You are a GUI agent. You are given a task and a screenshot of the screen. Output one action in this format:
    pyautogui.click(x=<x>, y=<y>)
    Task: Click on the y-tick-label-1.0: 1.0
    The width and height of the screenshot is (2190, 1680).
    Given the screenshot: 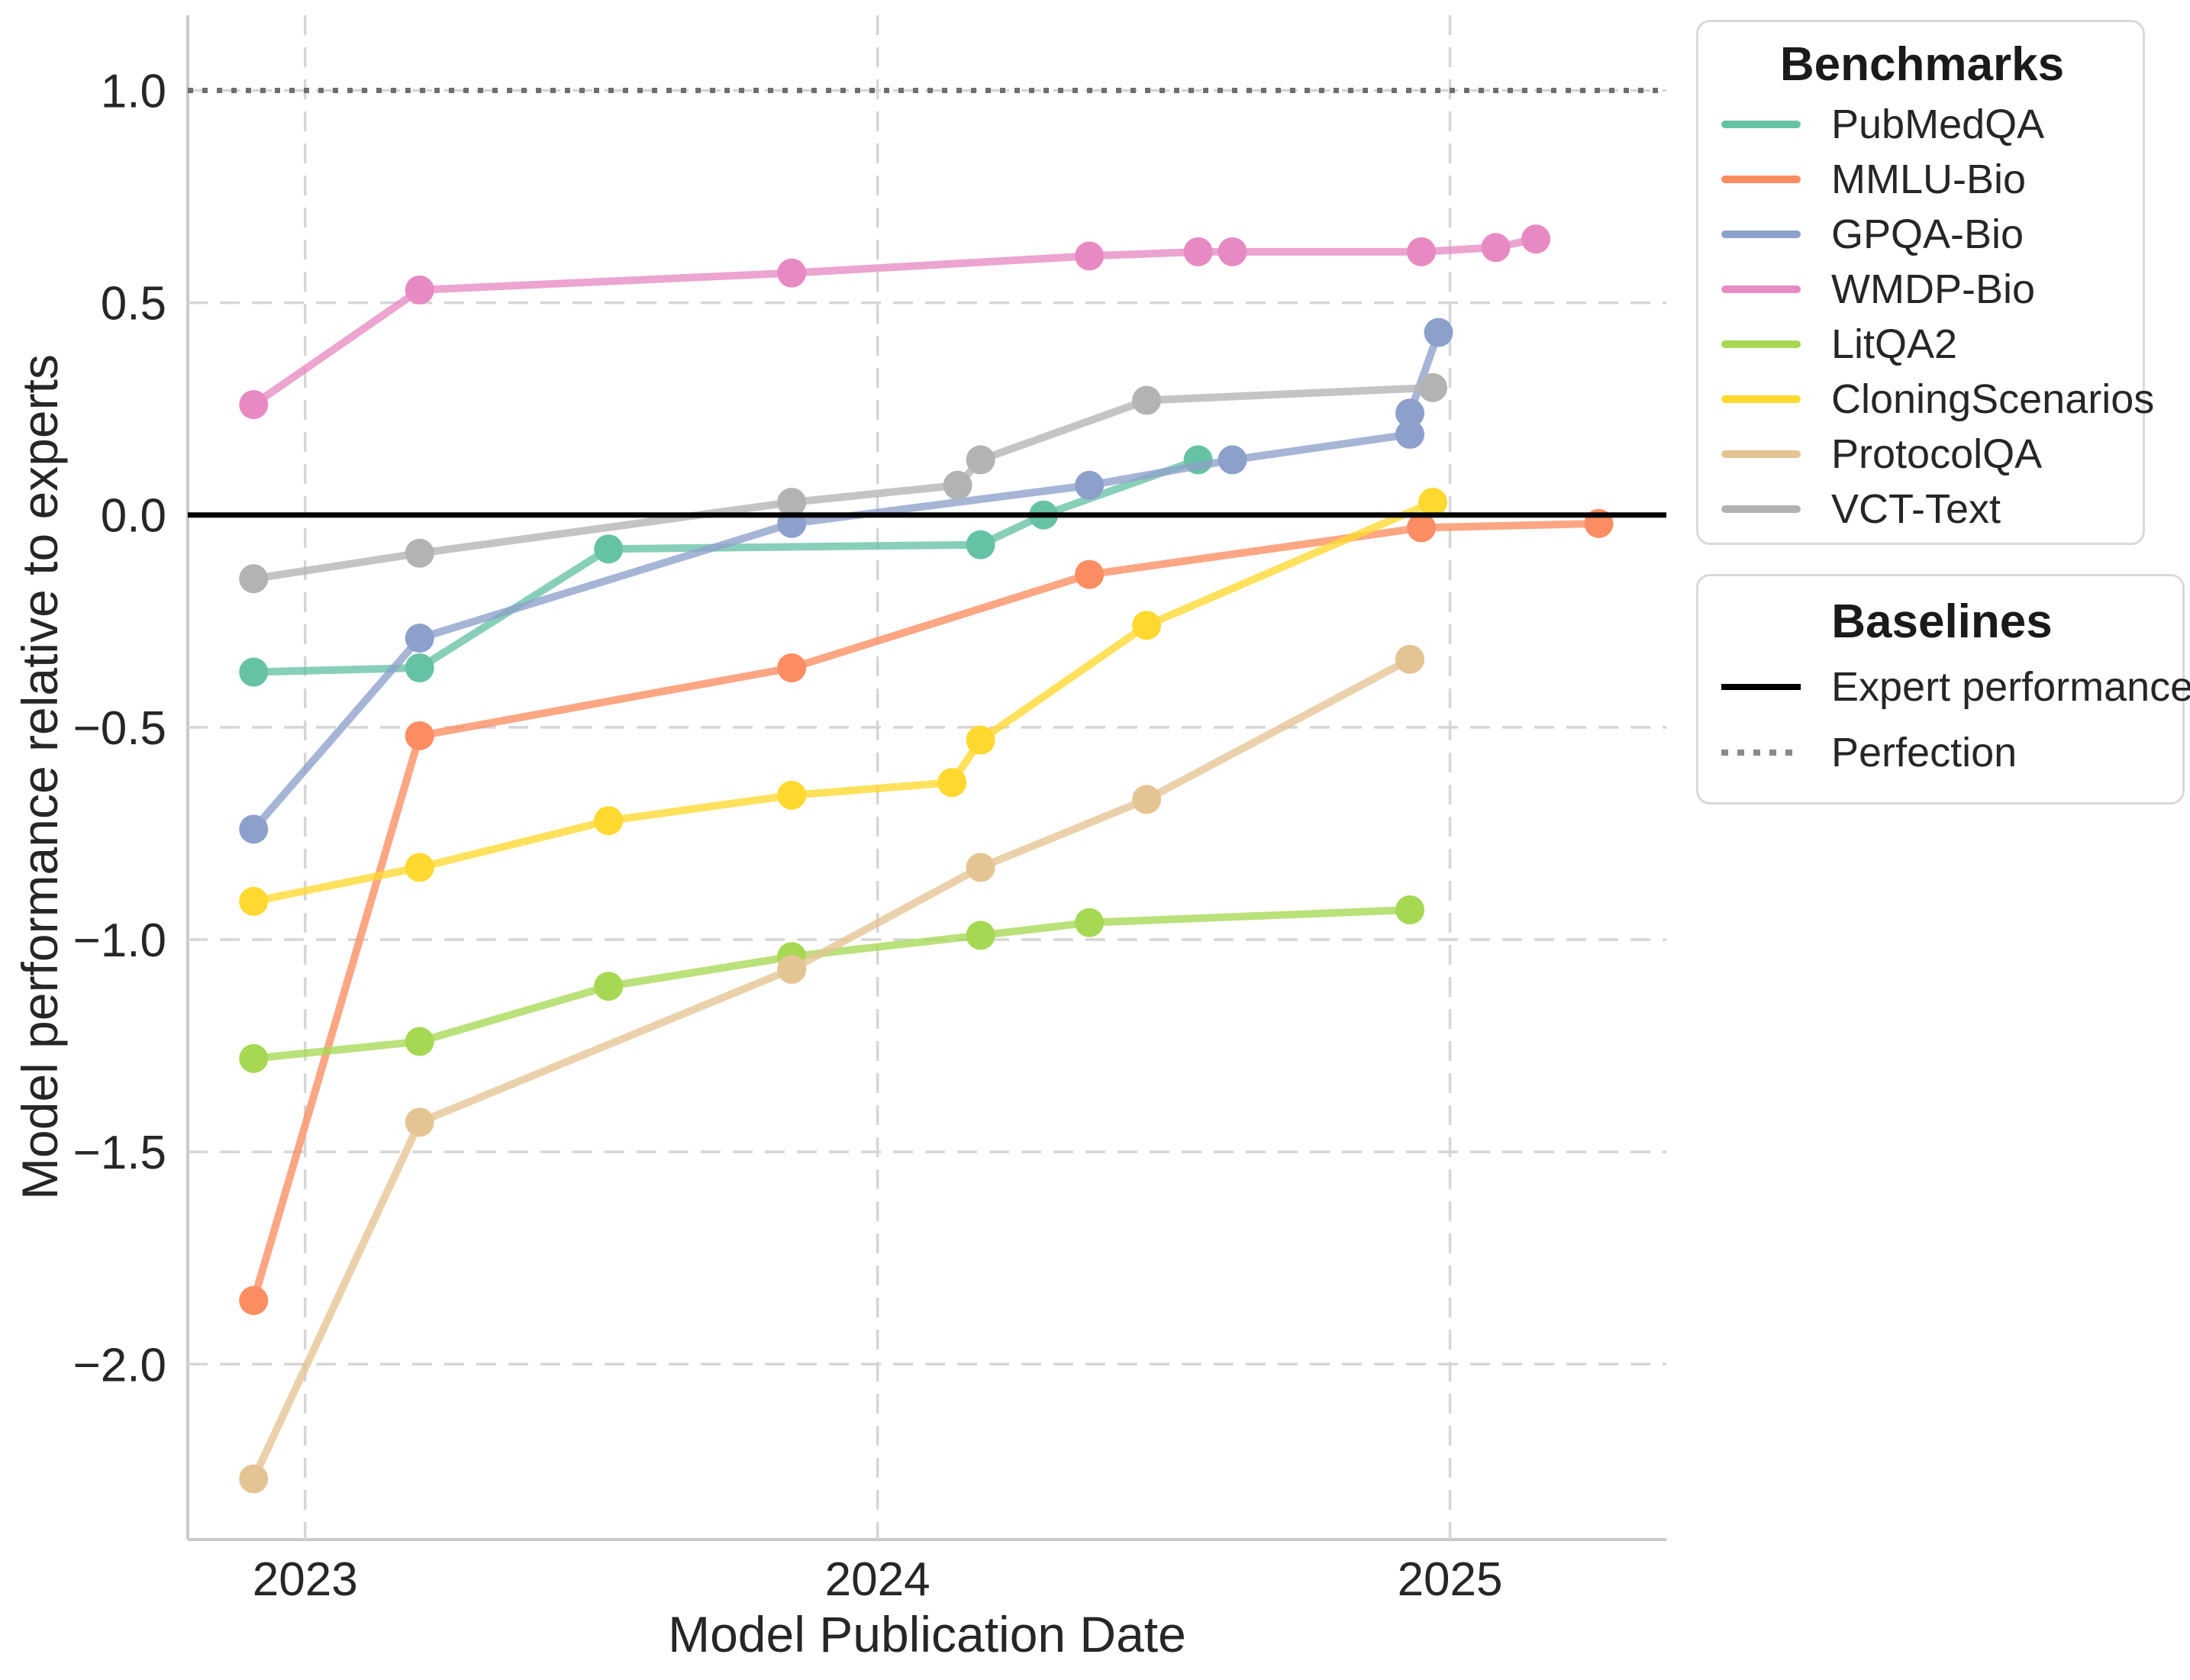 What is the action you would take?
    pyautogui.click(x=133, y=91)
    